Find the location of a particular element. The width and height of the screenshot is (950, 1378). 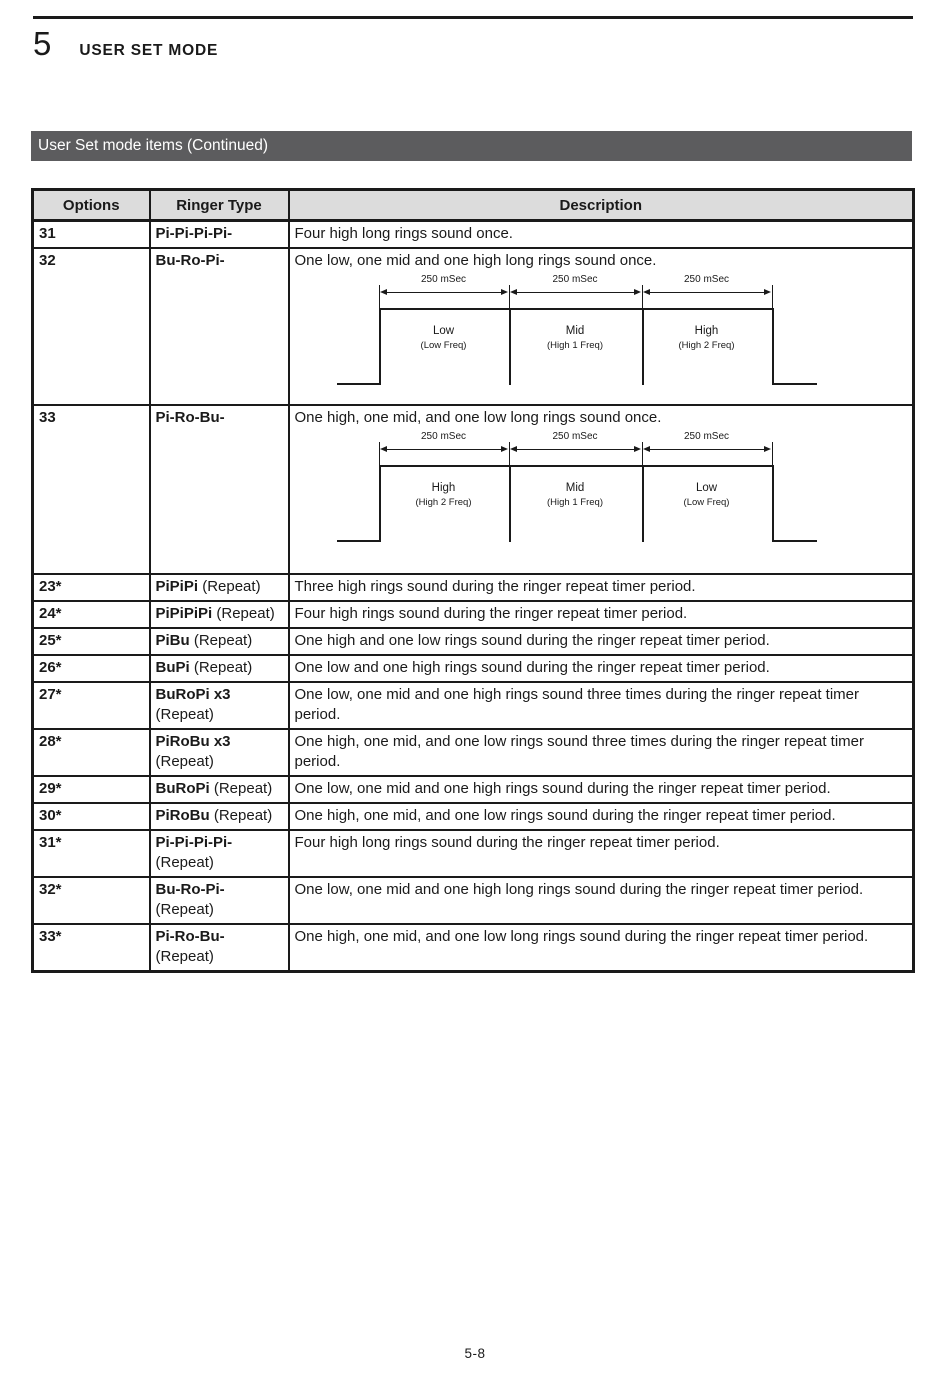

ringer-type-cell: Pi-Pi-Pi-Pi- is located at coordinates (219, 234).